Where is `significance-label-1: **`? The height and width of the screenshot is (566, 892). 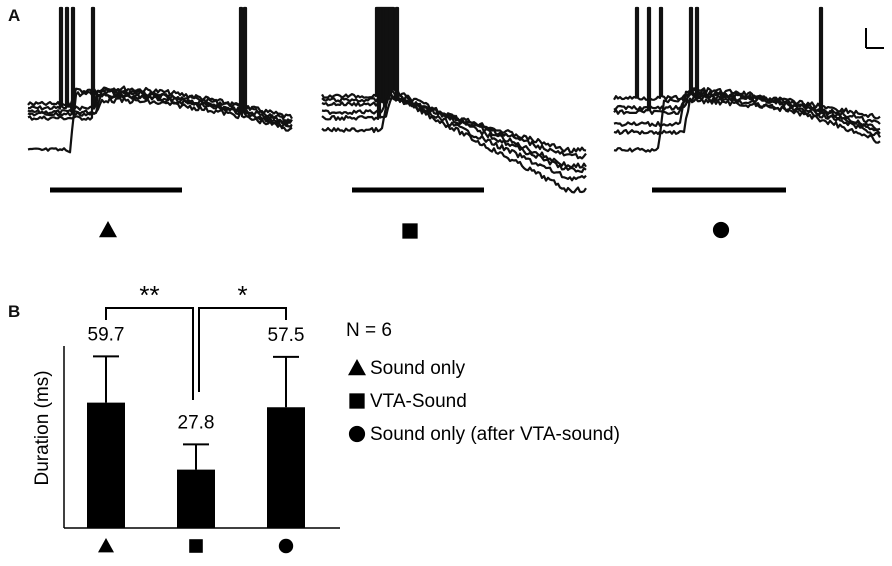 significance-label-1: ** is located at coordinates (149, 295).